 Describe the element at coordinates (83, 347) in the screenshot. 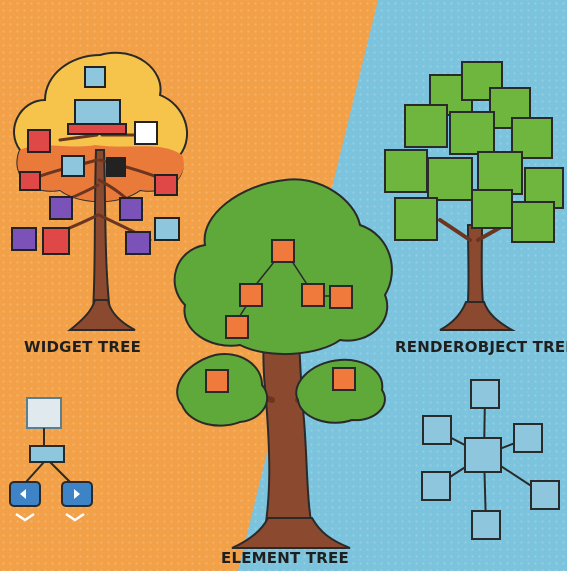

I see `widget-tree-label: WIDGET TREE` at that location.